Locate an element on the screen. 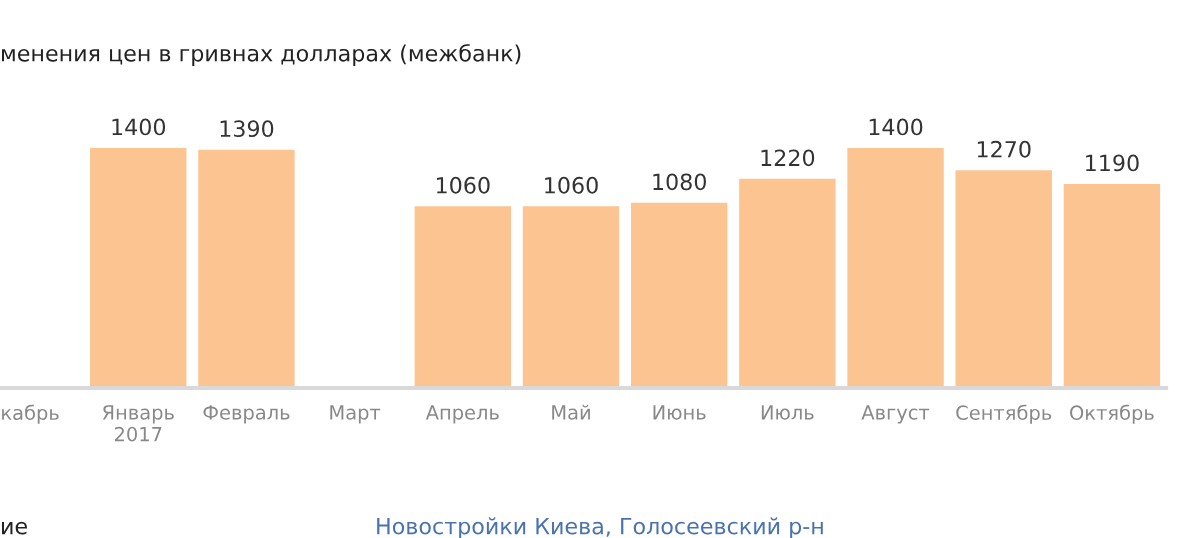 Image resolution: width=1194 pixels, height=538 pixels. x-tick-label: Сентябрь is located at coordinates (1004, 414).